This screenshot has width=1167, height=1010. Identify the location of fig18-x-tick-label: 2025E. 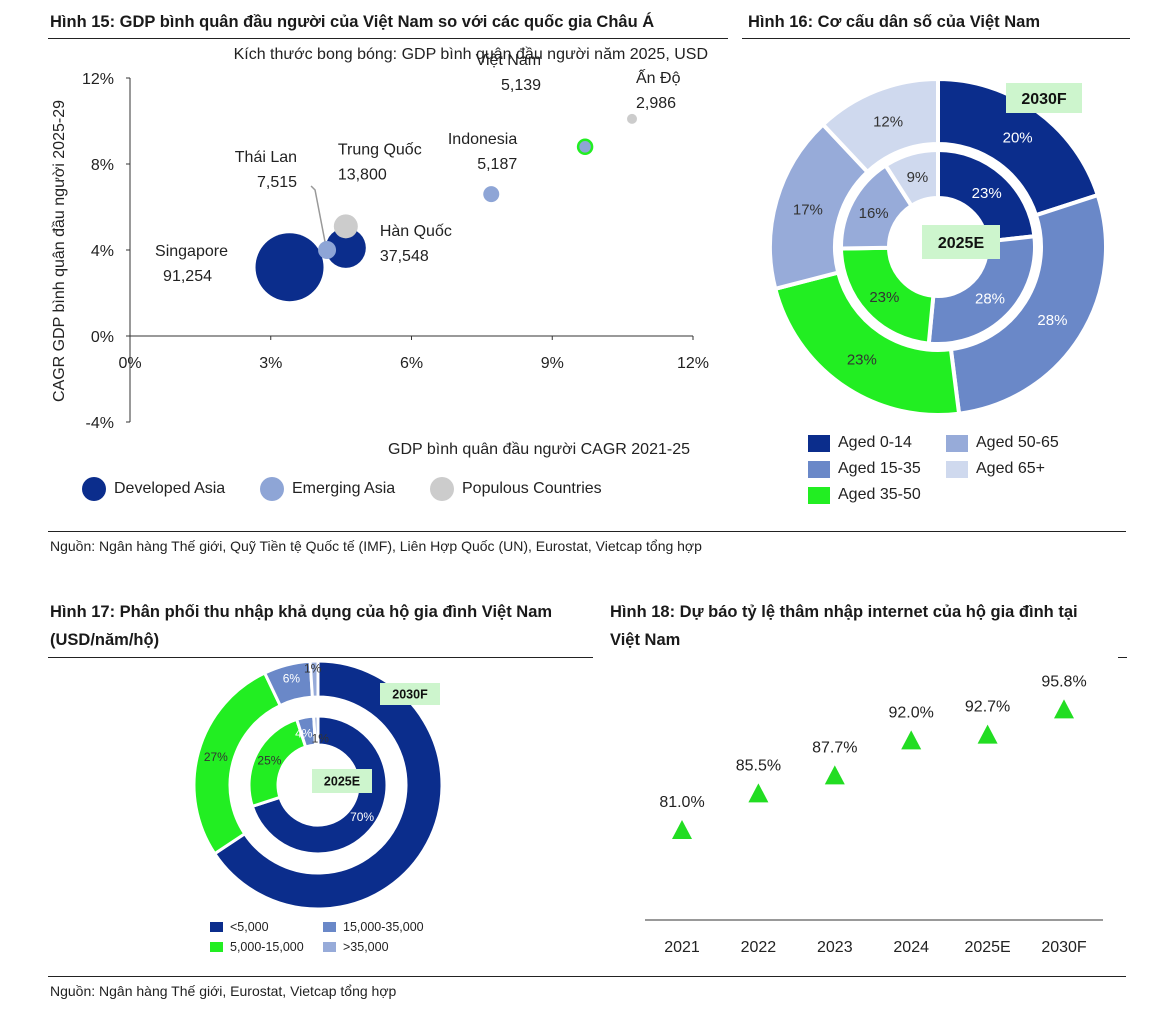
(987, 947).